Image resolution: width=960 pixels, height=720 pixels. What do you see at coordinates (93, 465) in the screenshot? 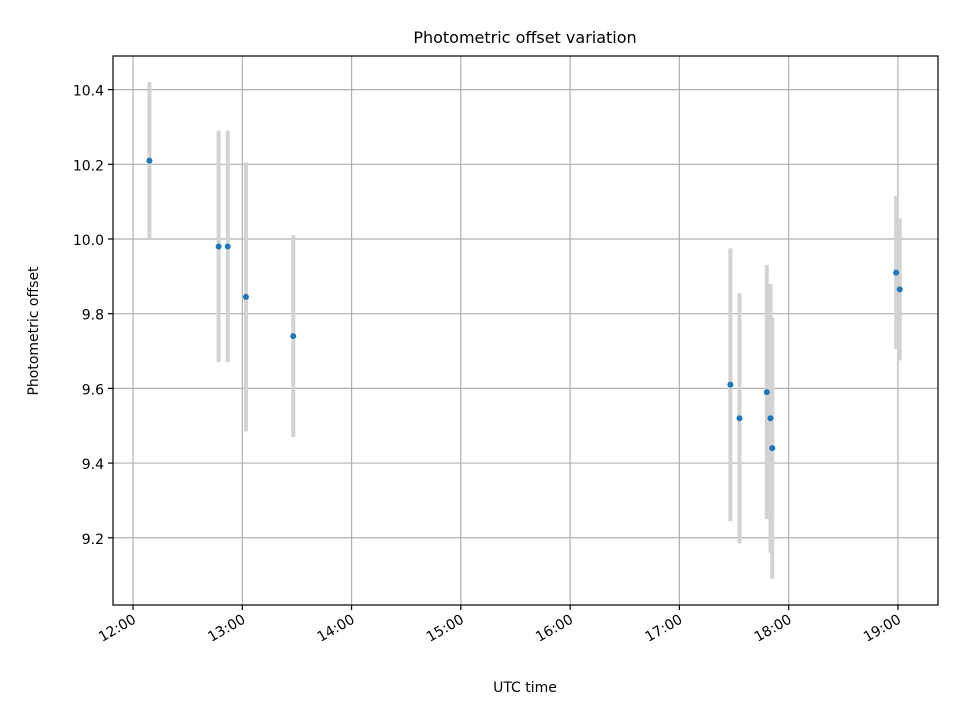
I see `y-tick-label: 9.4` at bounding box center [93, 465].